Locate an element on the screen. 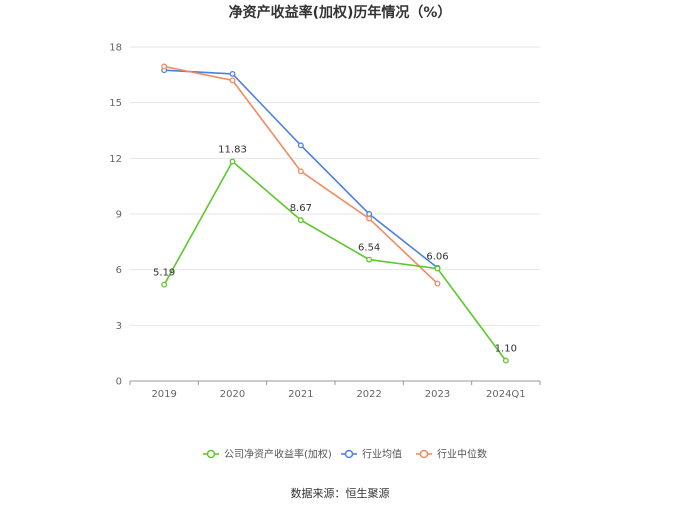 The height and width of the screenshot is (509, 680). legend: 公司净资产收益率(加权) 行业均值 行业中位数 is located at coordinates (345, 454).